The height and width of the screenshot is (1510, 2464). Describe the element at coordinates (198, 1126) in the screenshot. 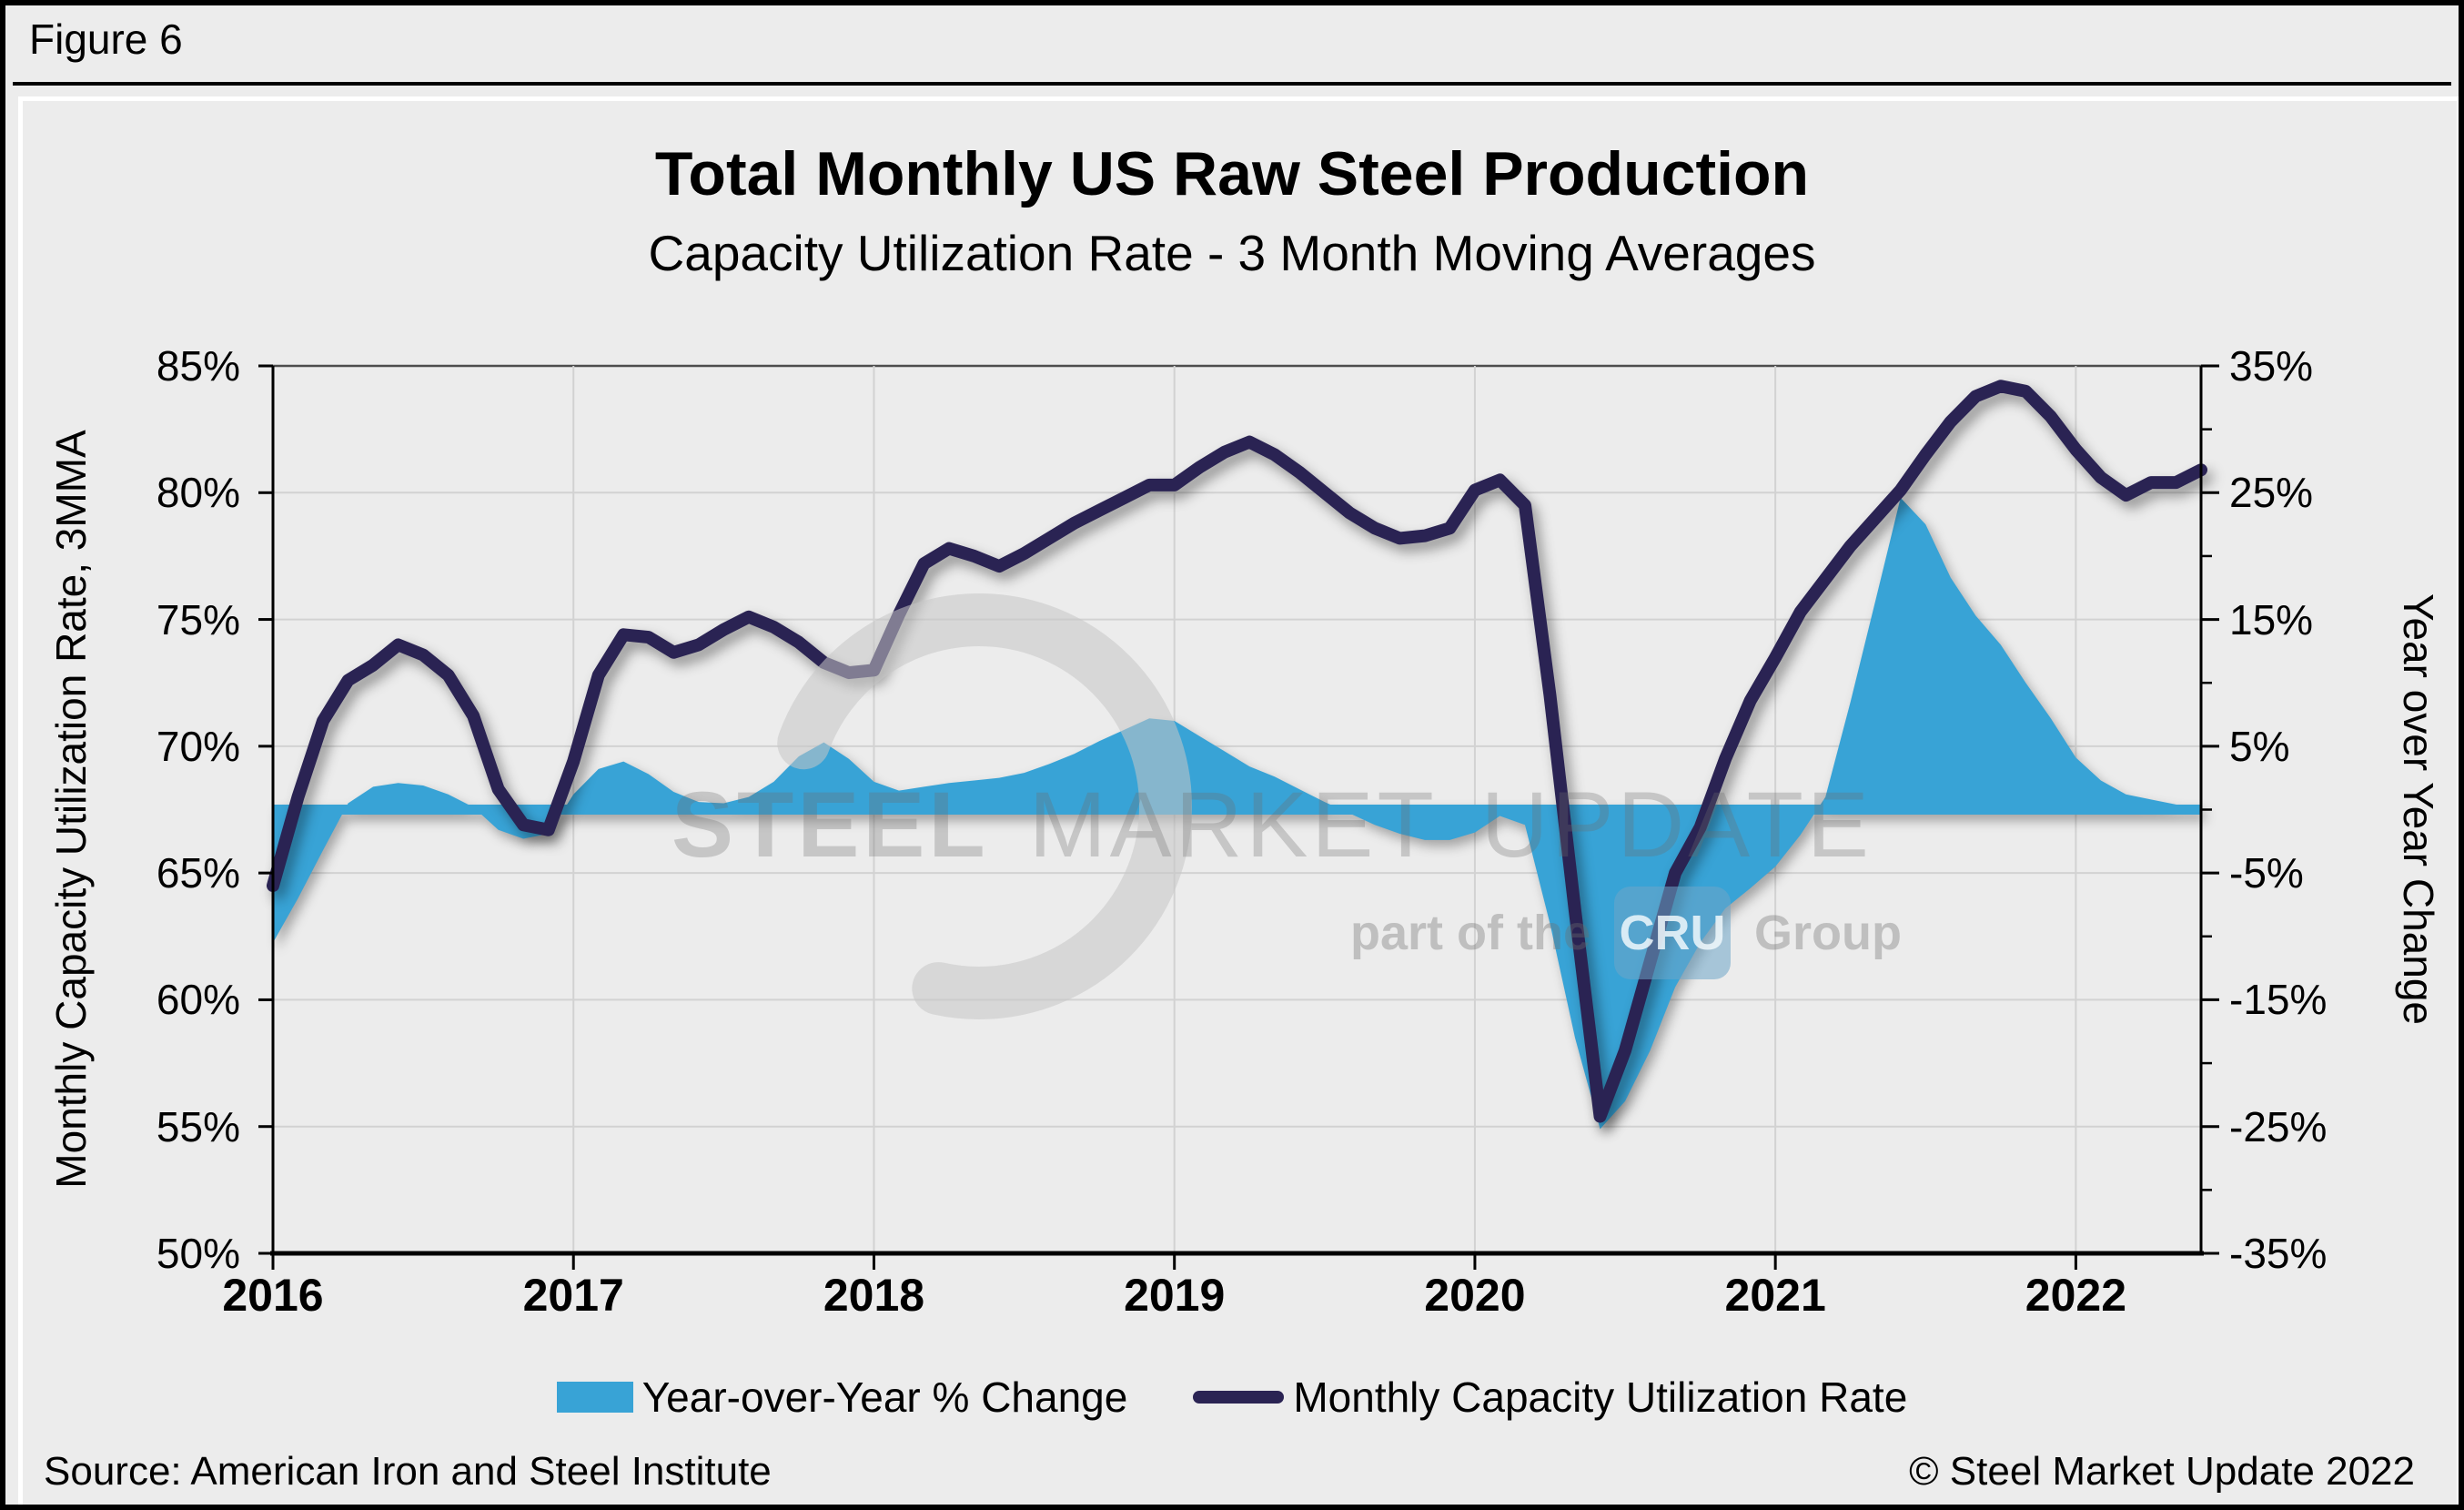

I see `left-tick-label: 55%` at that location.